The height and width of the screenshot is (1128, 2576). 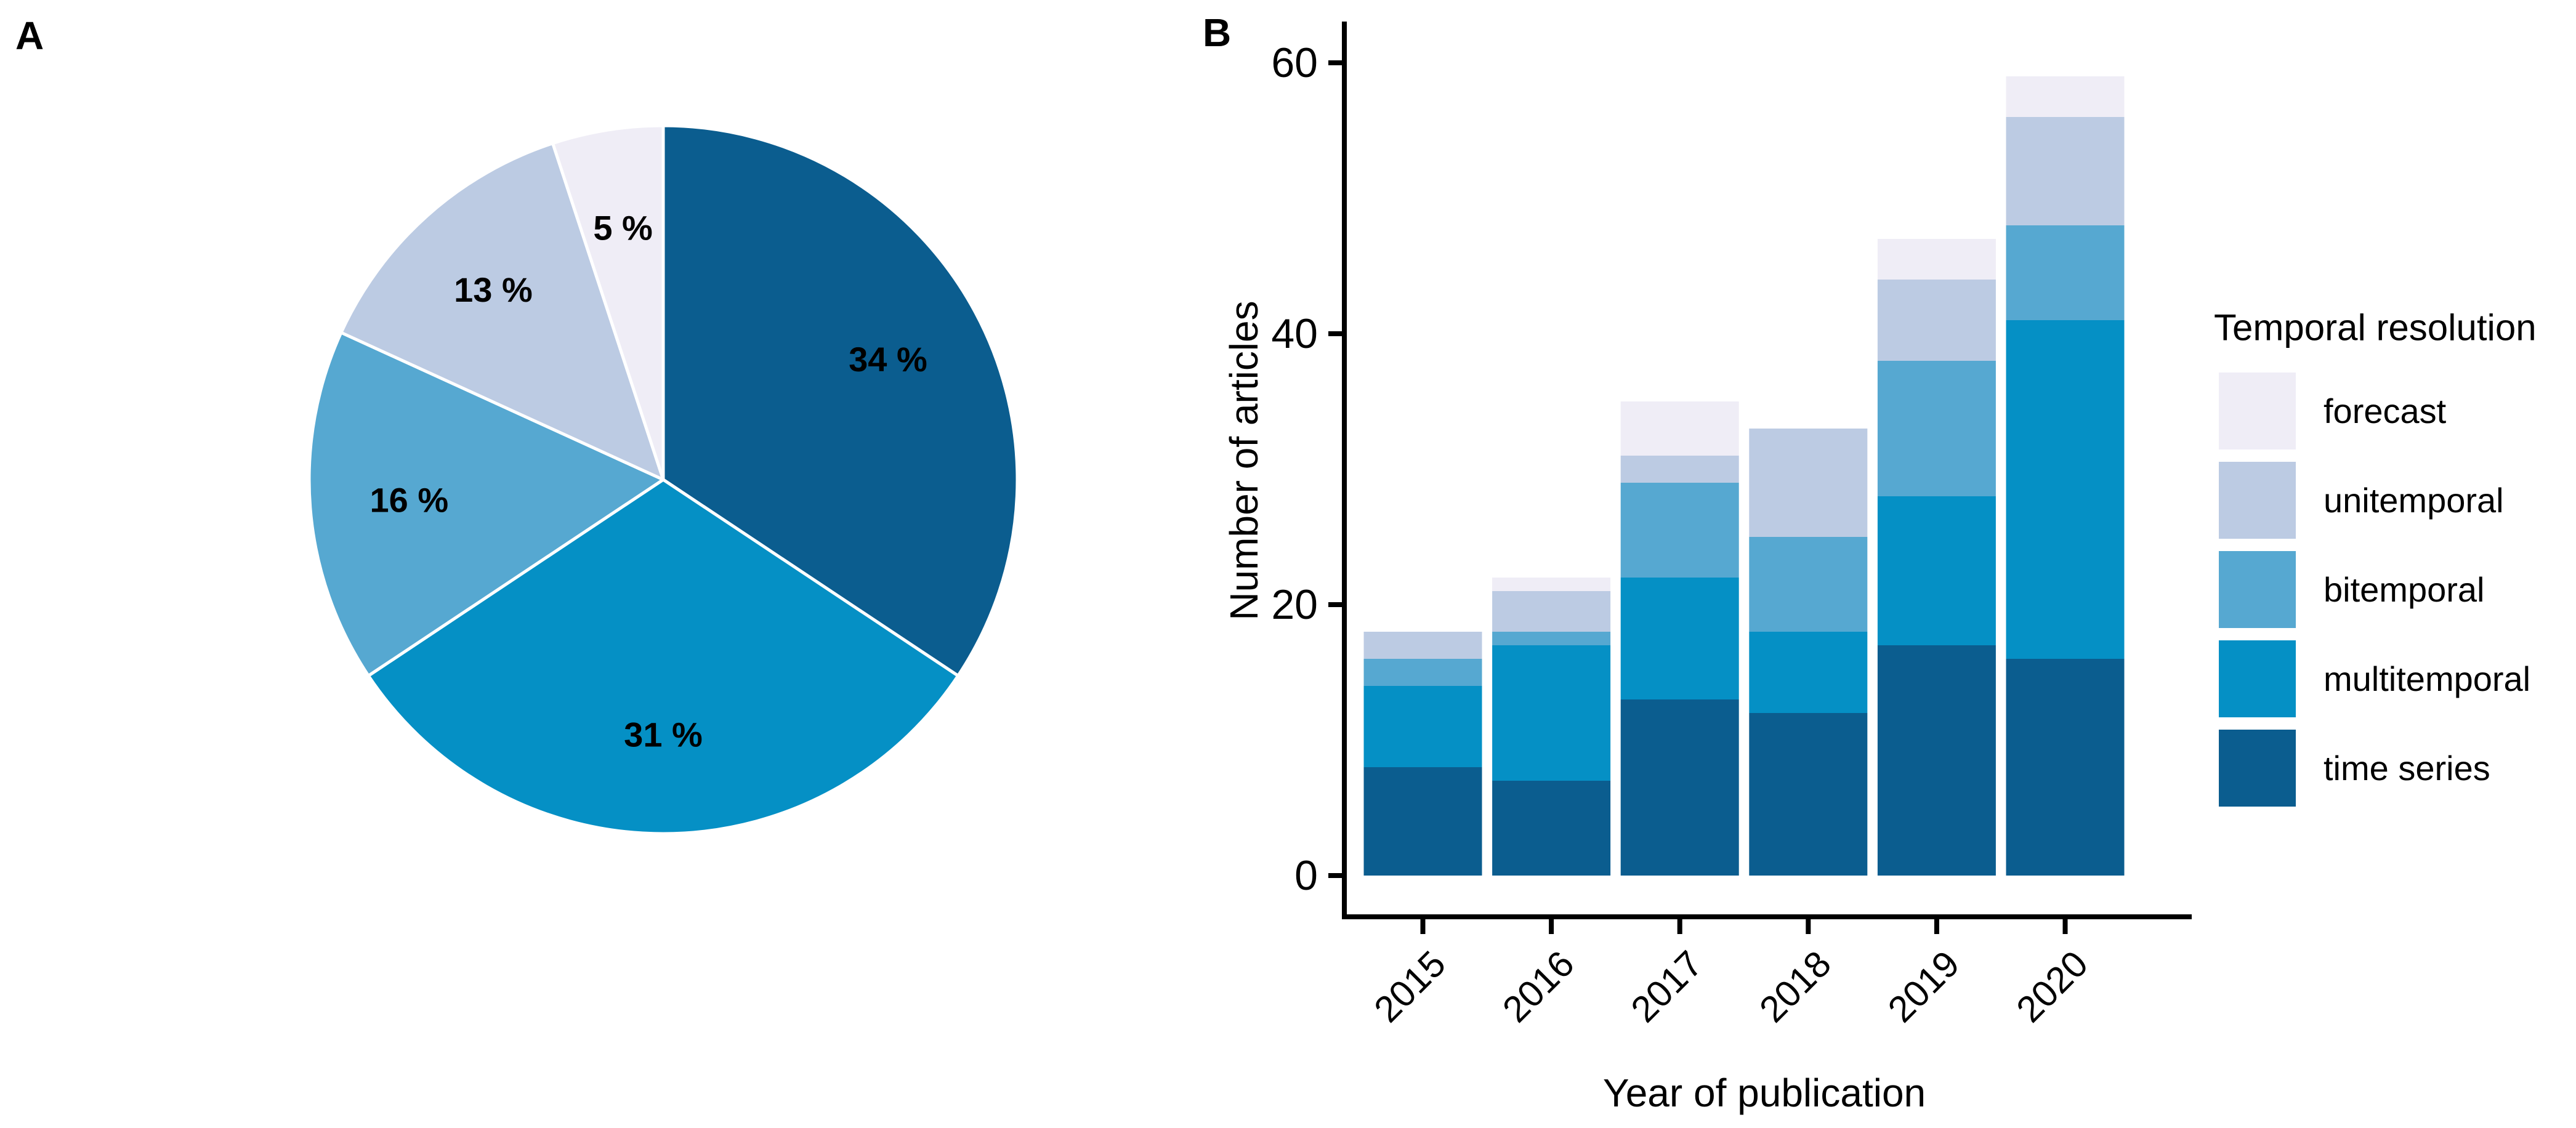 I want to click on legend-label-bitemporal: bitemporal, so click(x=2404, y=589).